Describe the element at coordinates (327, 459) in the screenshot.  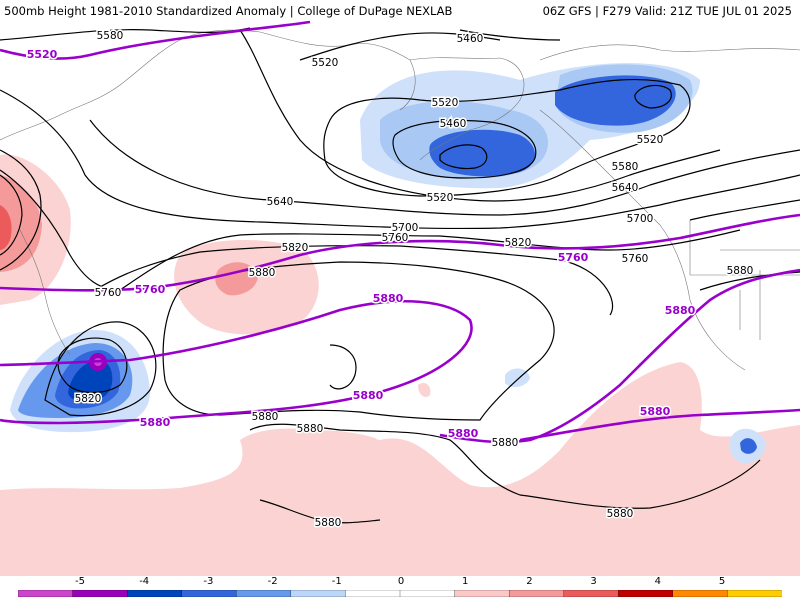
I see `positive-anomaly-patch` at that location.